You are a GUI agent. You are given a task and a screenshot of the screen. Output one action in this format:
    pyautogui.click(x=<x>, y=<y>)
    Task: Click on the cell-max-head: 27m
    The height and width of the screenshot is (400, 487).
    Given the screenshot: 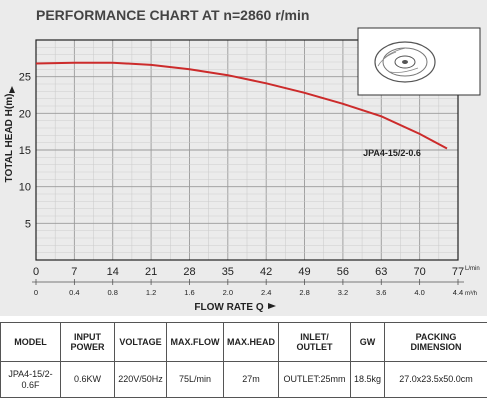 What is the action you would take?
    pyautogui.click(x=251, y=379)
    